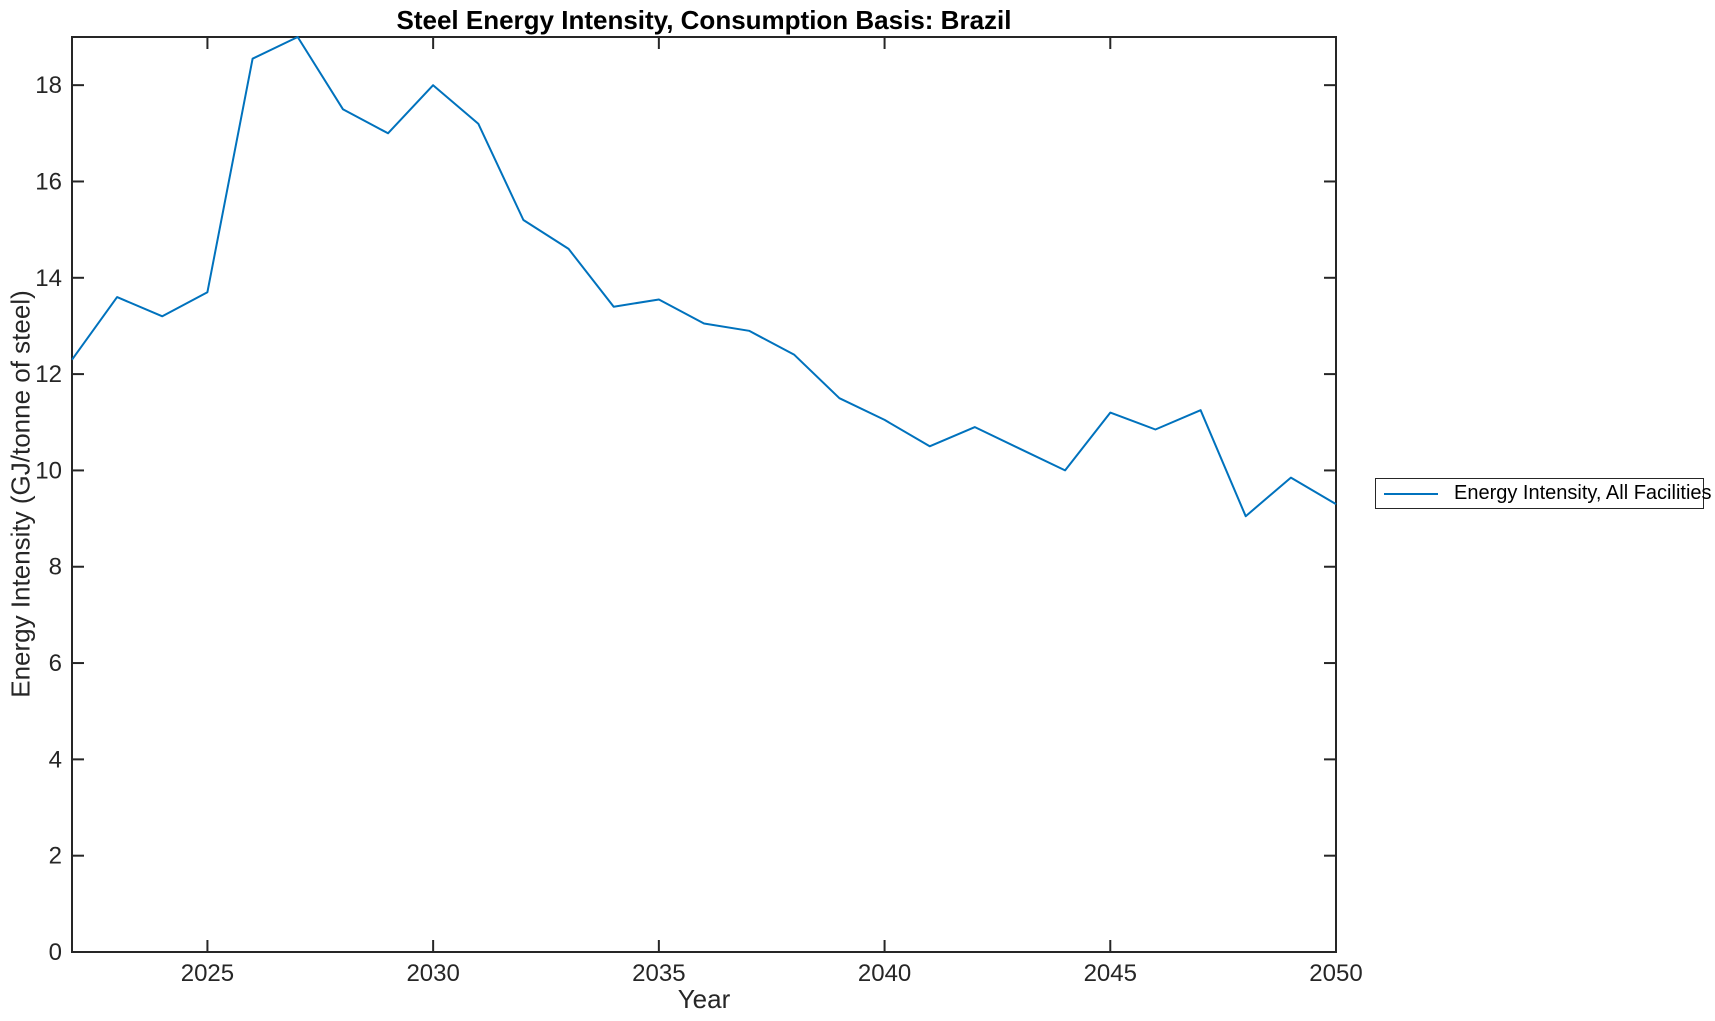 The image size is (1715, 1021). What do you see at coordinates (658, 973) in the screenshot?
I see `x-tick-label: 2035` at bounding box center [658, 973].